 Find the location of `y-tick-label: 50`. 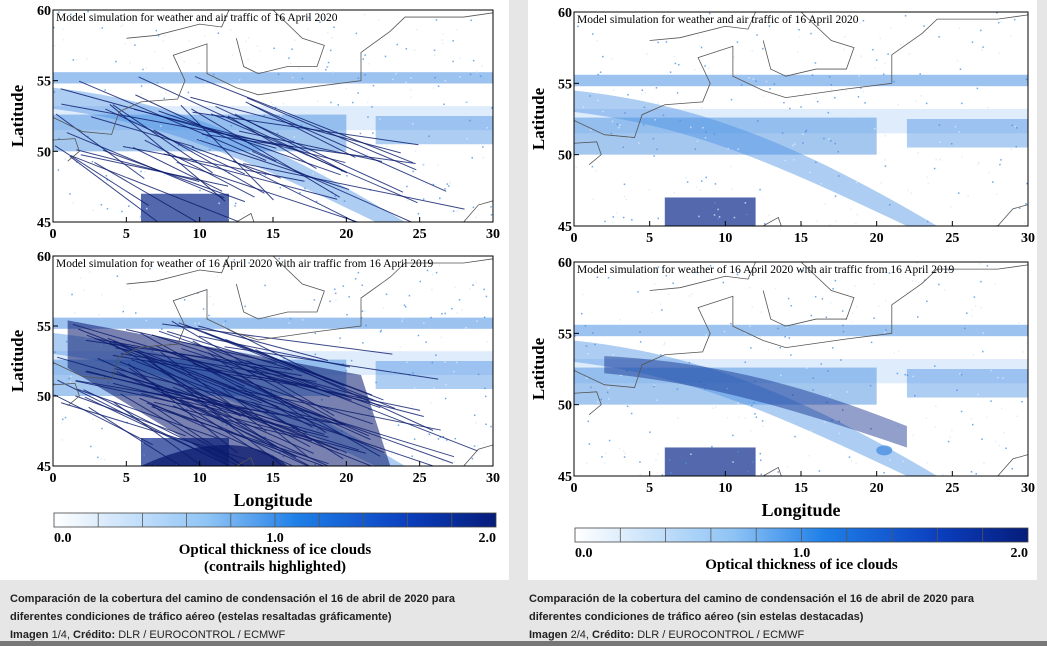

y-tick-label: 50 is located at coordinates (565, 156).